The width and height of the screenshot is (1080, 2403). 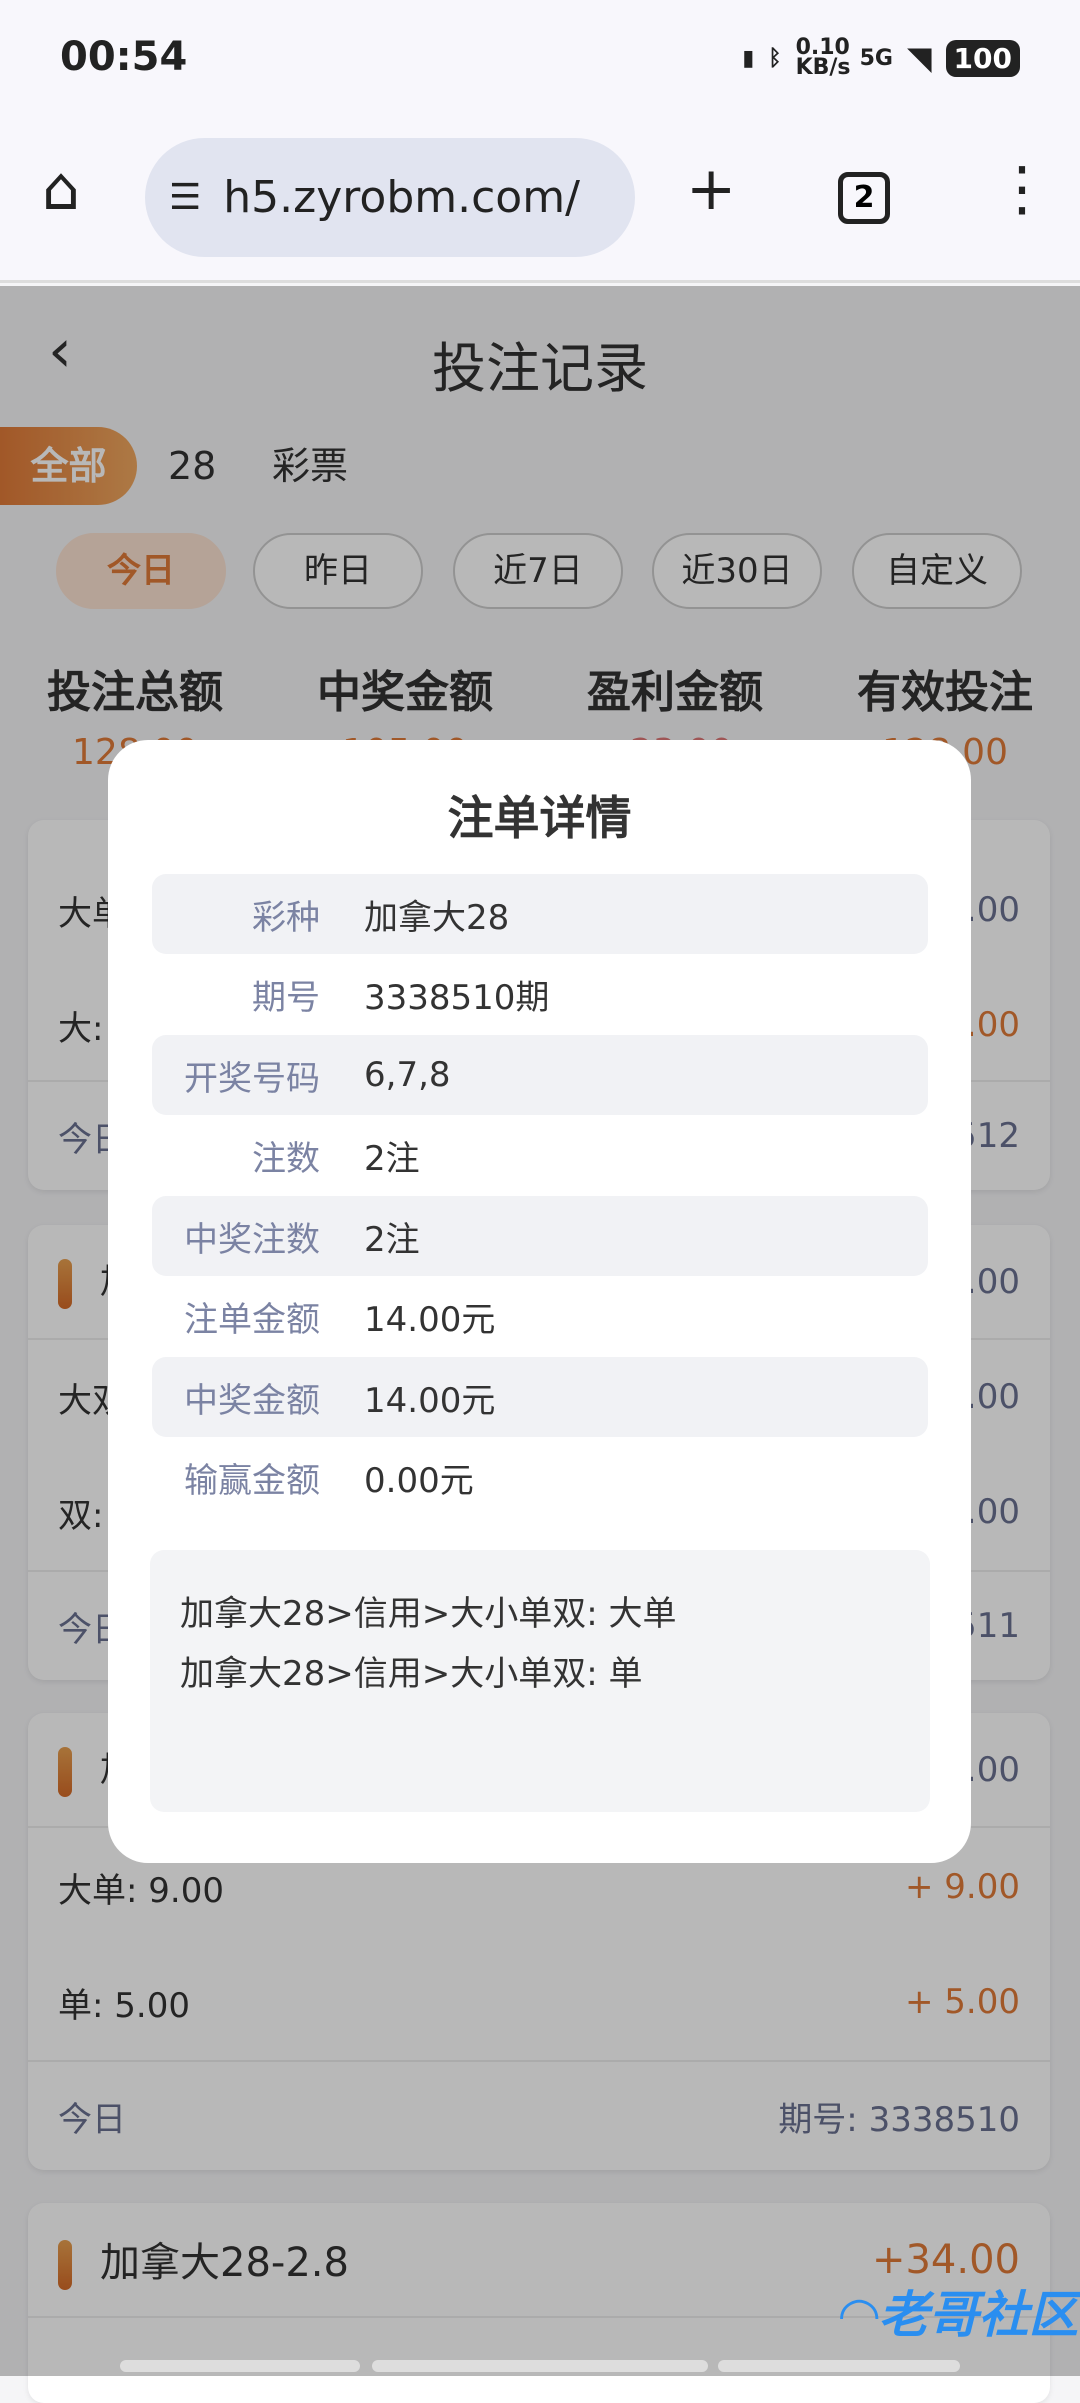 What do you see at coordinates (286, 917) in the screenshot?
I see `detail-label: 彩种` at bounding box center [286, 917].